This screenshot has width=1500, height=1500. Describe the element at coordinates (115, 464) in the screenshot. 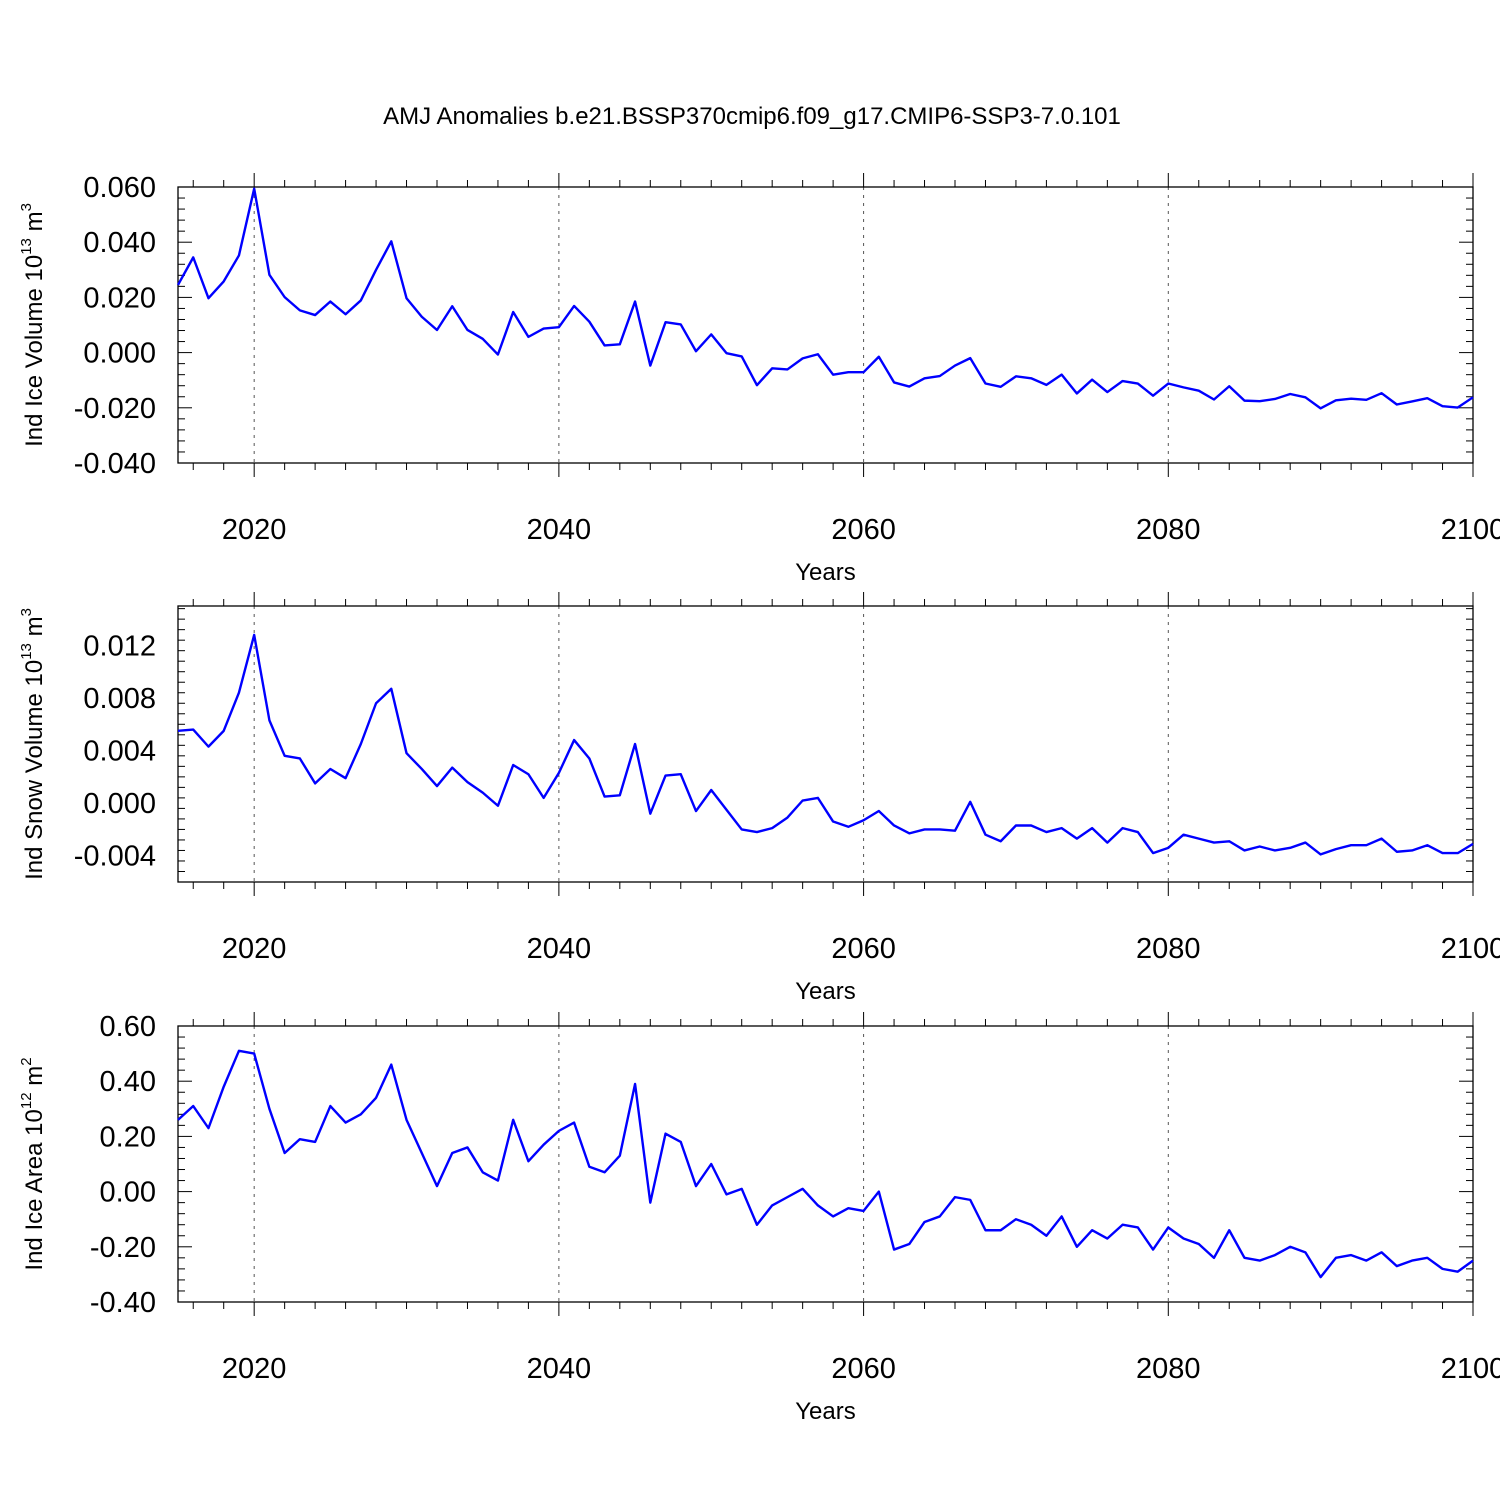

I see `y-tick-label: -0.040` at that location.